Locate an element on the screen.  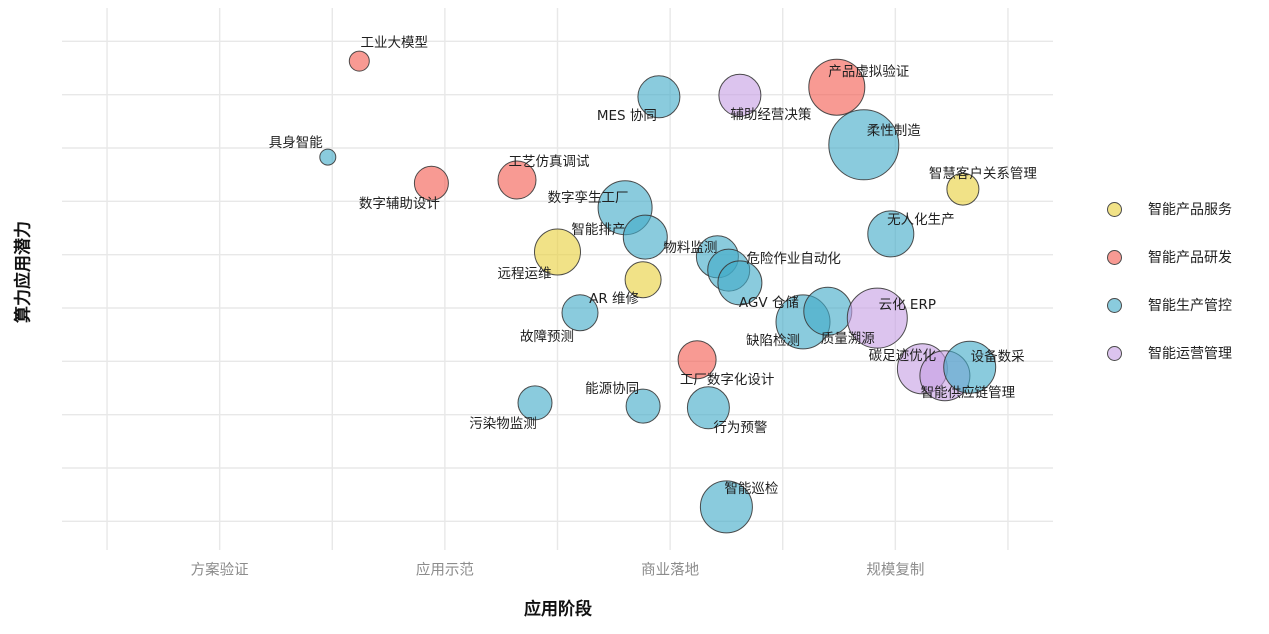
bubble-label: 污染物监测 is located at coordinates (503, 423).